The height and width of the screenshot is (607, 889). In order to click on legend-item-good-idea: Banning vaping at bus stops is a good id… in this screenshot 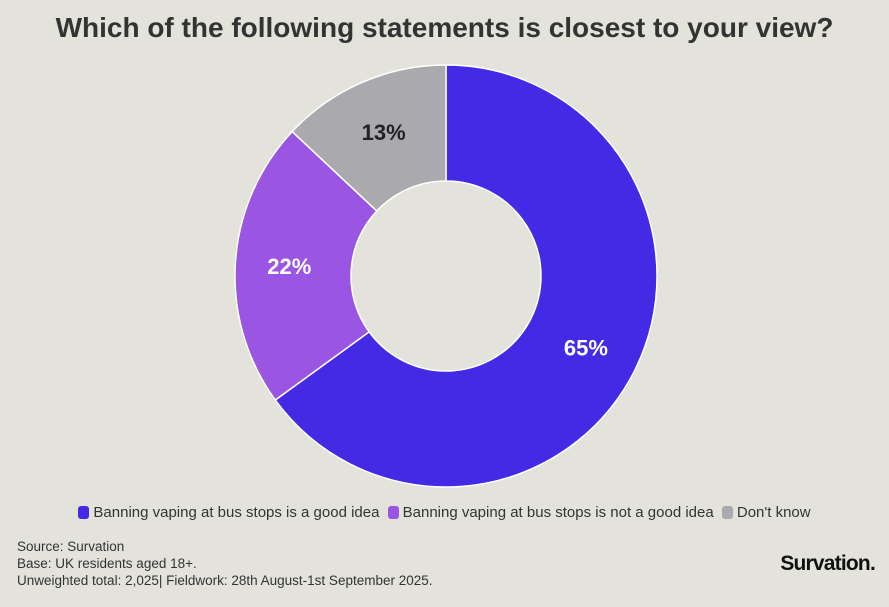, I will do `click(228, 512)`.